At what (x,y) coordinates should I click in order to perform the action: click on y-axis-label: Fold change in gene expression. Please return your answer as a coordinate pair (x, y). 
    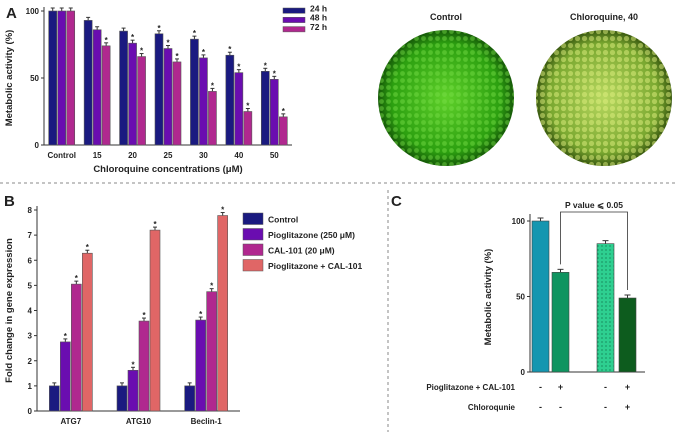
    Looking at the image, I should click on (9, 310).